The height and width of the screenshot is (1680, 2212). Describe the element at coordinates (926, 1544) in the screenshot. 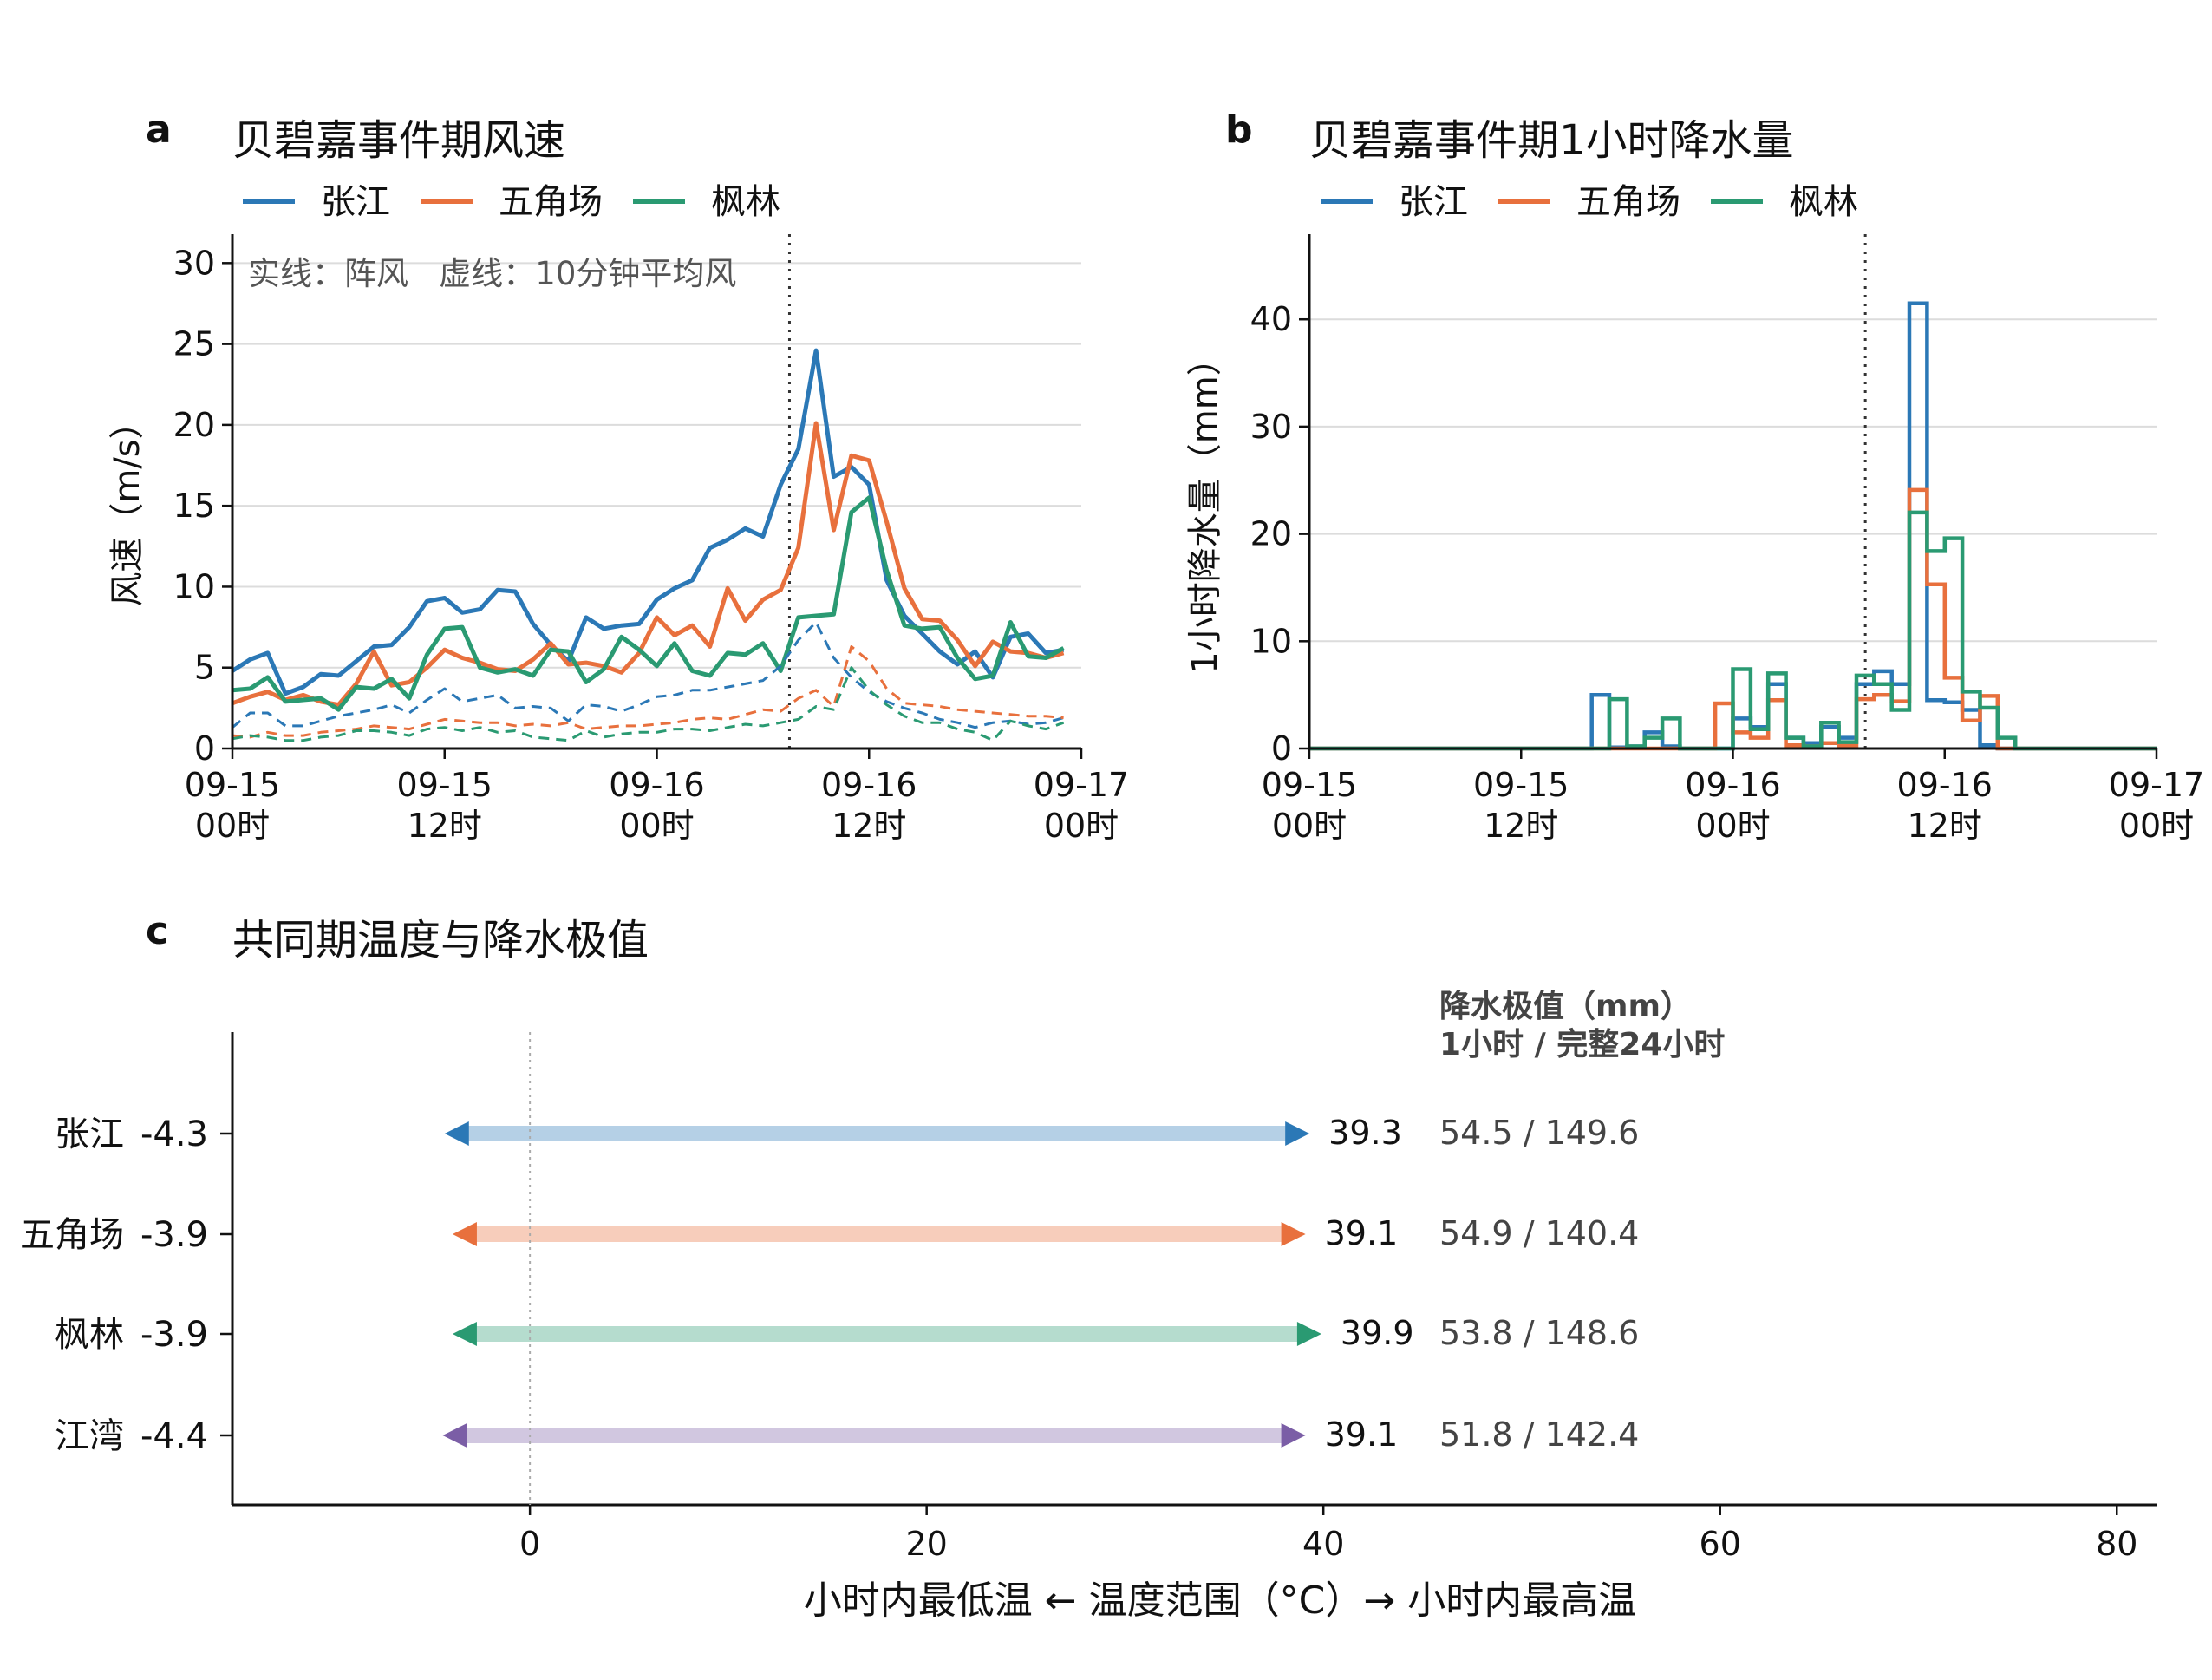

I see `panel-c-xtick-label: 20` at that location.